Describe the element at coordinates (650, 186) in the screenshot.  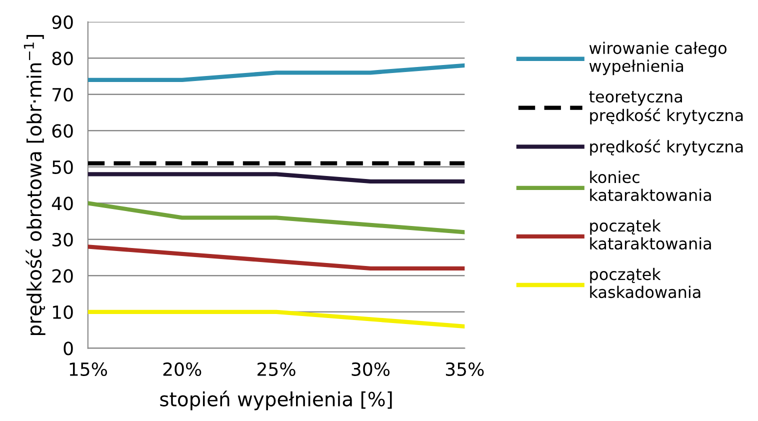
I see `legend-label: koniec kataraktowania` at that location.